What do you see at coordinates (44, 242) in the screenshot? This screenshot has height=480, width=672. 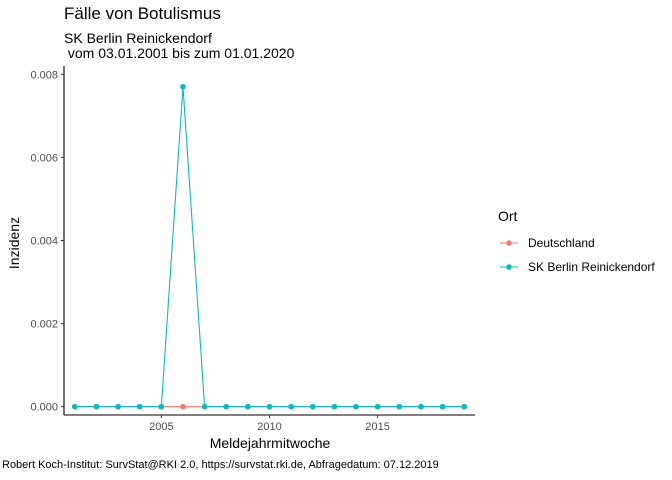 I see `y-tick-label: 0.004` at bounding box center [44, 242].